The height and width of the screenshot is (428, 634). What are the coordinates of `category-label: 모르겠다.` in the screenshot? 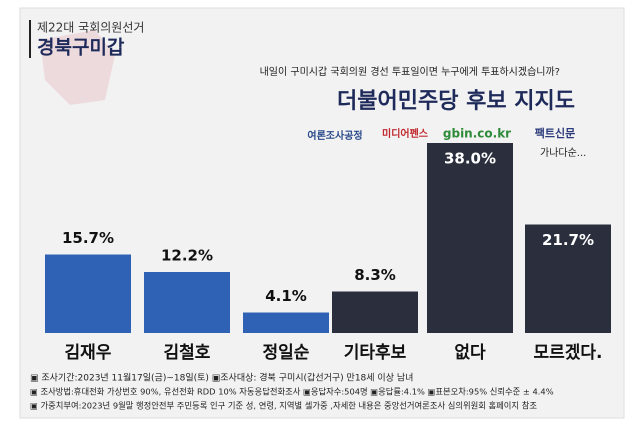 It's located at (567, 353).